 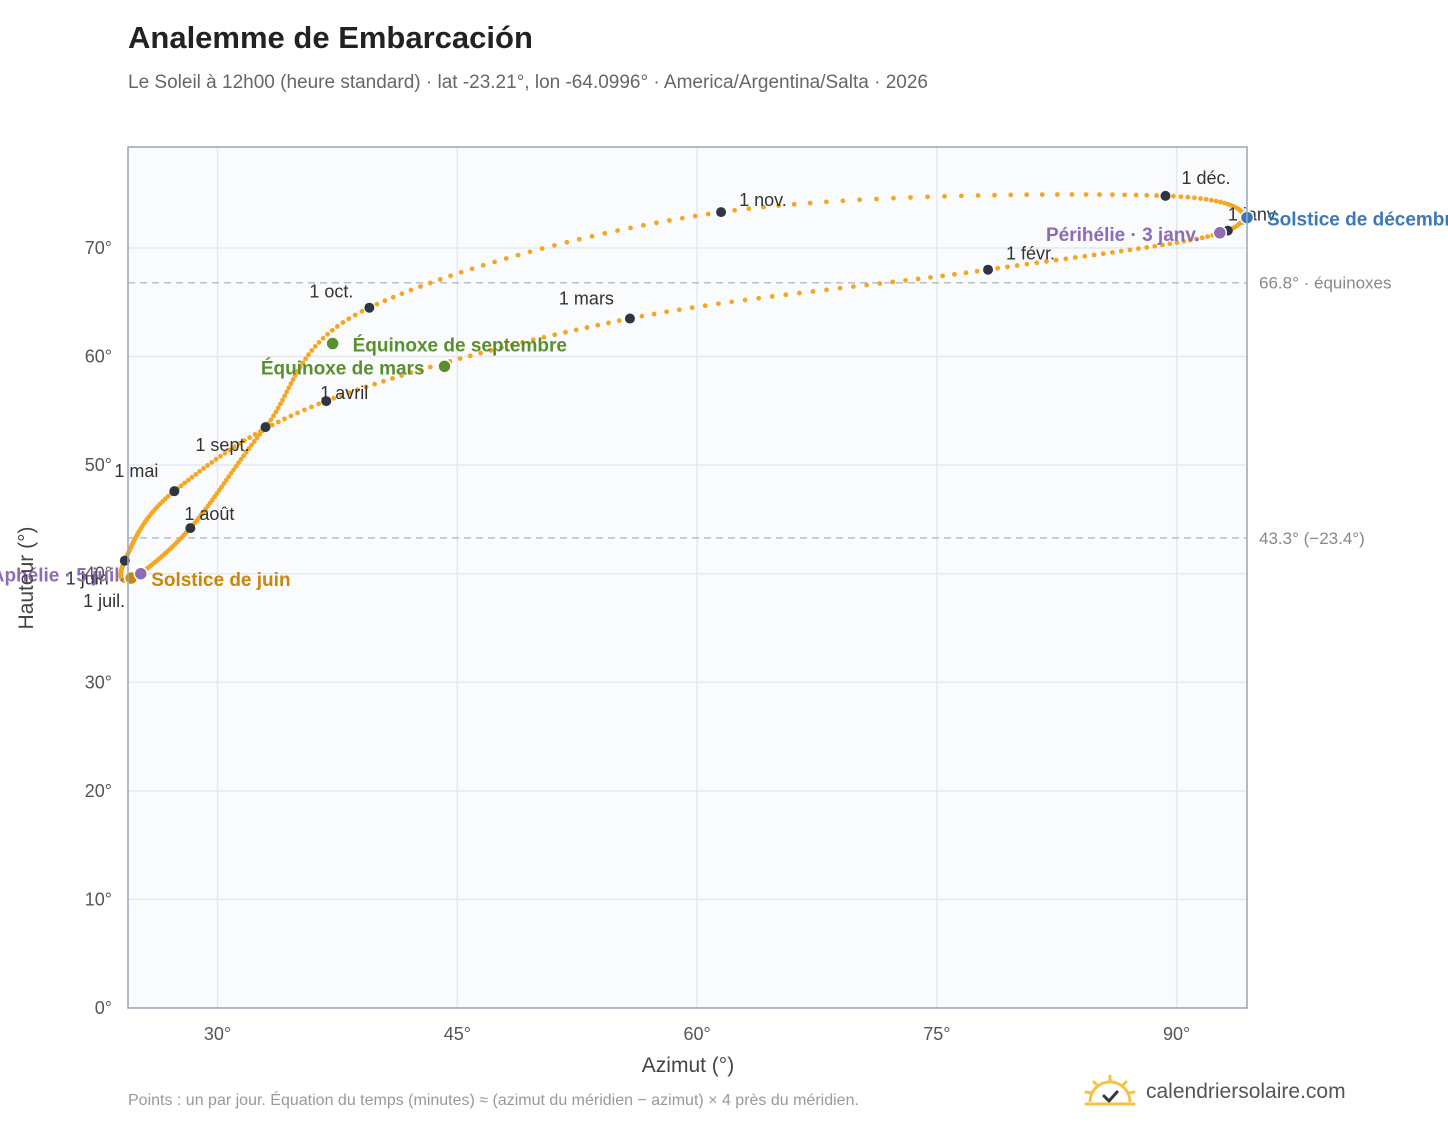 I want to click on event-label: Solstice de décembre, so click(x=1357, y=220).